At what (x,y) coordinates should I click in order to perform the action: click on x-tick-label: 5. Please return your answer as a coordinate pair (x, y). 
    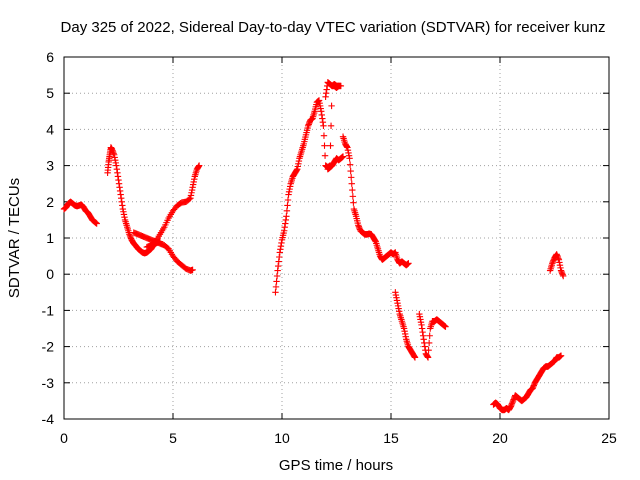
    Looking at the image, I should click on (173, 438).